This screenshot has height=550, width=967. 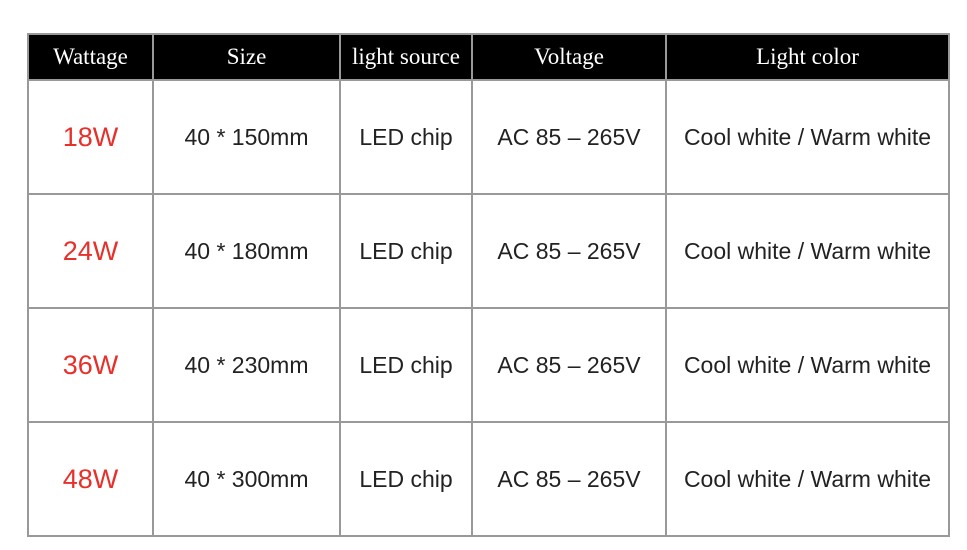 What do you see at coordinates (246, 137) in the screenshot?
I see `size-cell: 40 * 150mm` at bounding box center [246, 137].